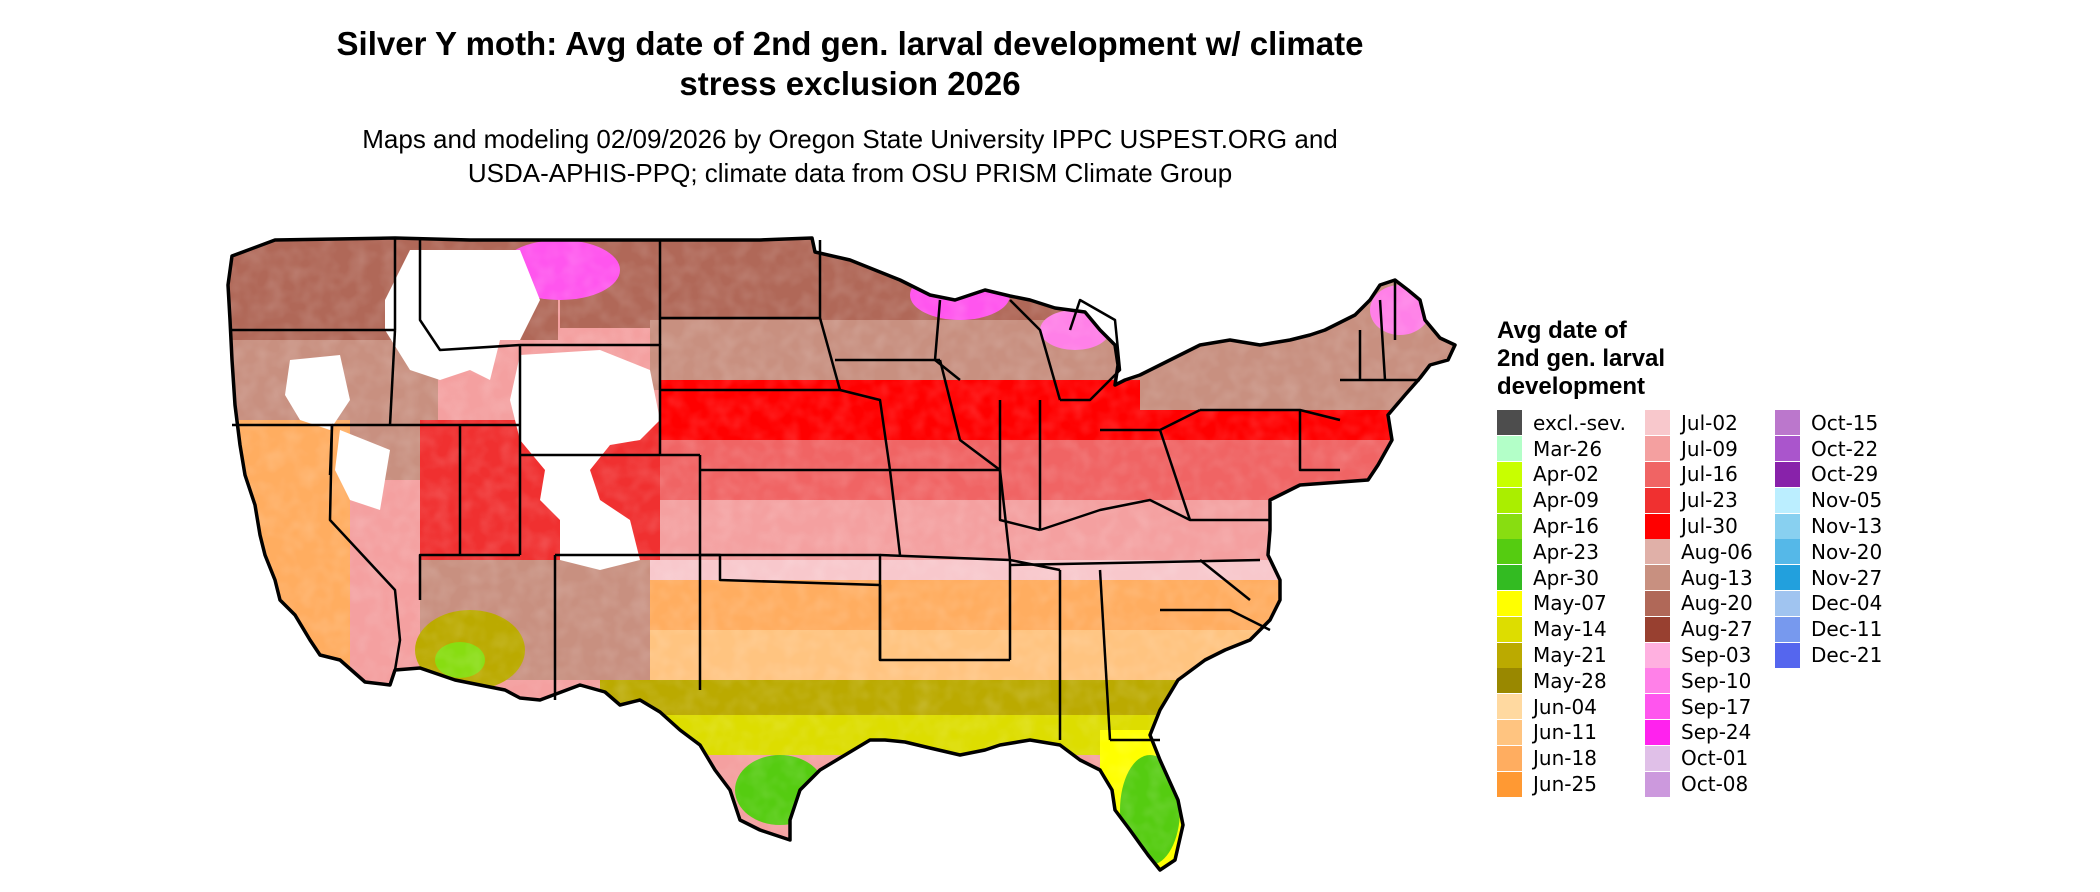  I want to click on legend-item: Nov-13, so click(1828, 526).